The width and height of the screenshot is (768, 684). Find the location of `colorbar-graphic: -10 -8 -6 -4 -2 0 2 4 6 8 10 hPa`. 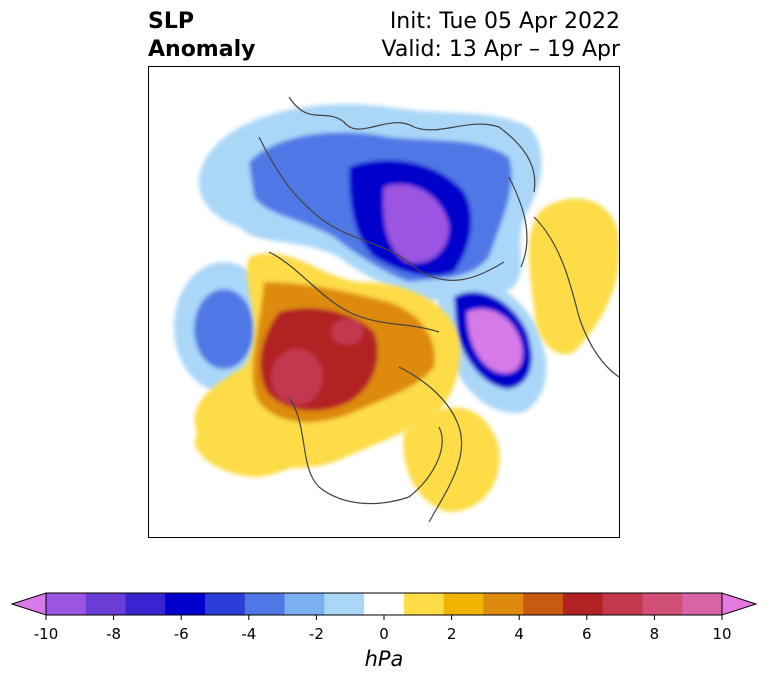

colorbar-graphic: -10 -8 -6 -4 -2 0 2 4 6 8 10 hPa is located at coordinates (384, 631).